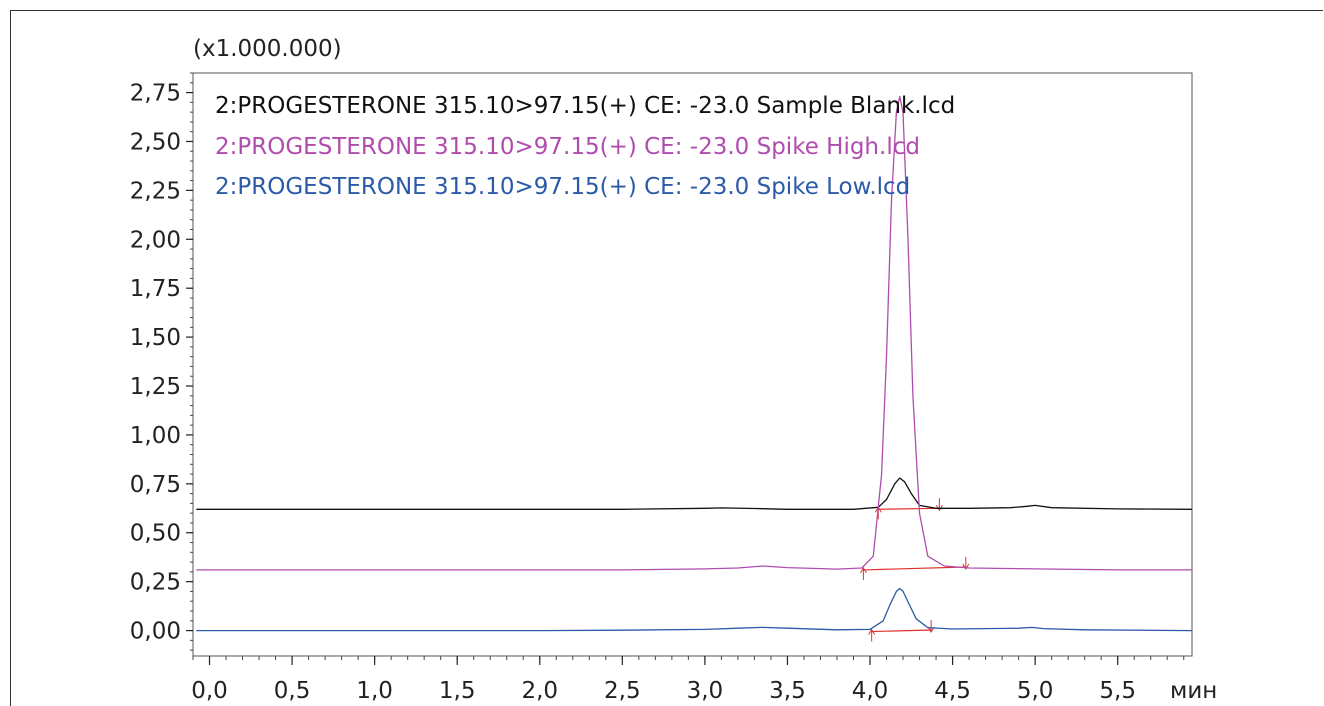 Image resolution: width=1324 pixels, height=706 pixels. What do you see at coordinates (787, 691) in the screenshot?
I see `x-tick-label: 3,5` at bounding box center [787, 691].